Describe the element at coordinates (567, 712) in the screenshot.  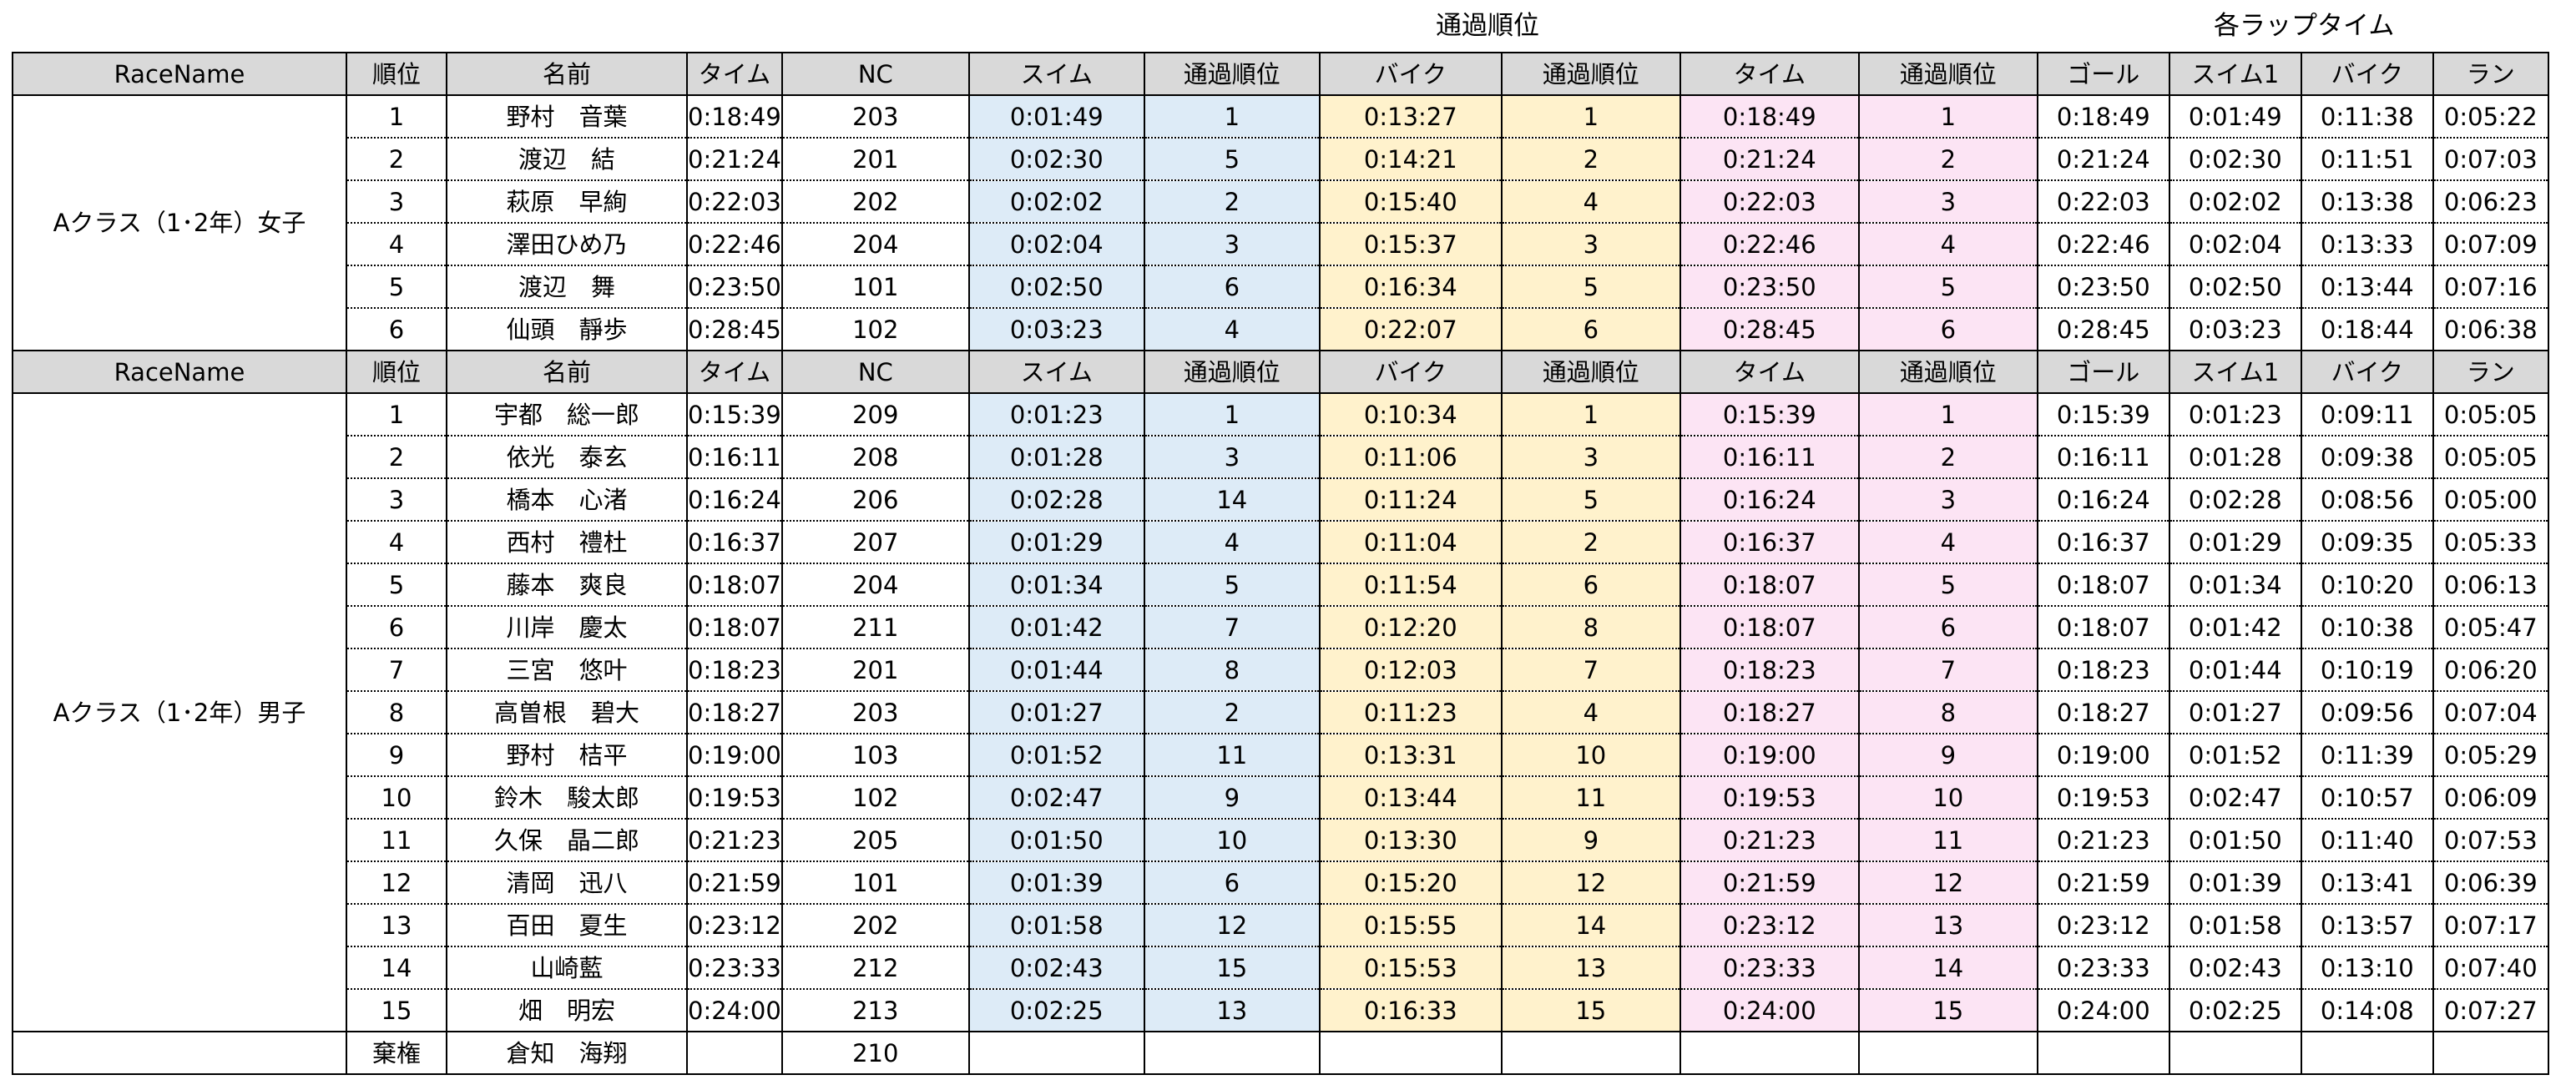
I see `name-cell: 高曽根 碧大` at that location.